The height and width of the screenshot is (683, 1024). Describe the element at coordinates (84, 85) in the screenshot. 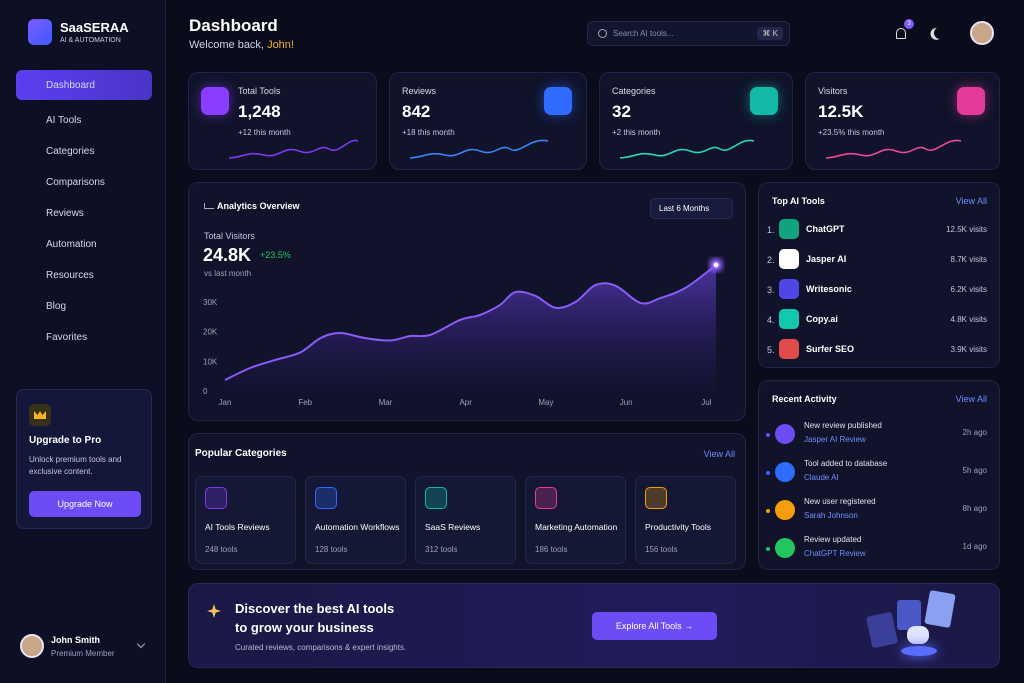

I see `nav-item: Dashboard` at that location.